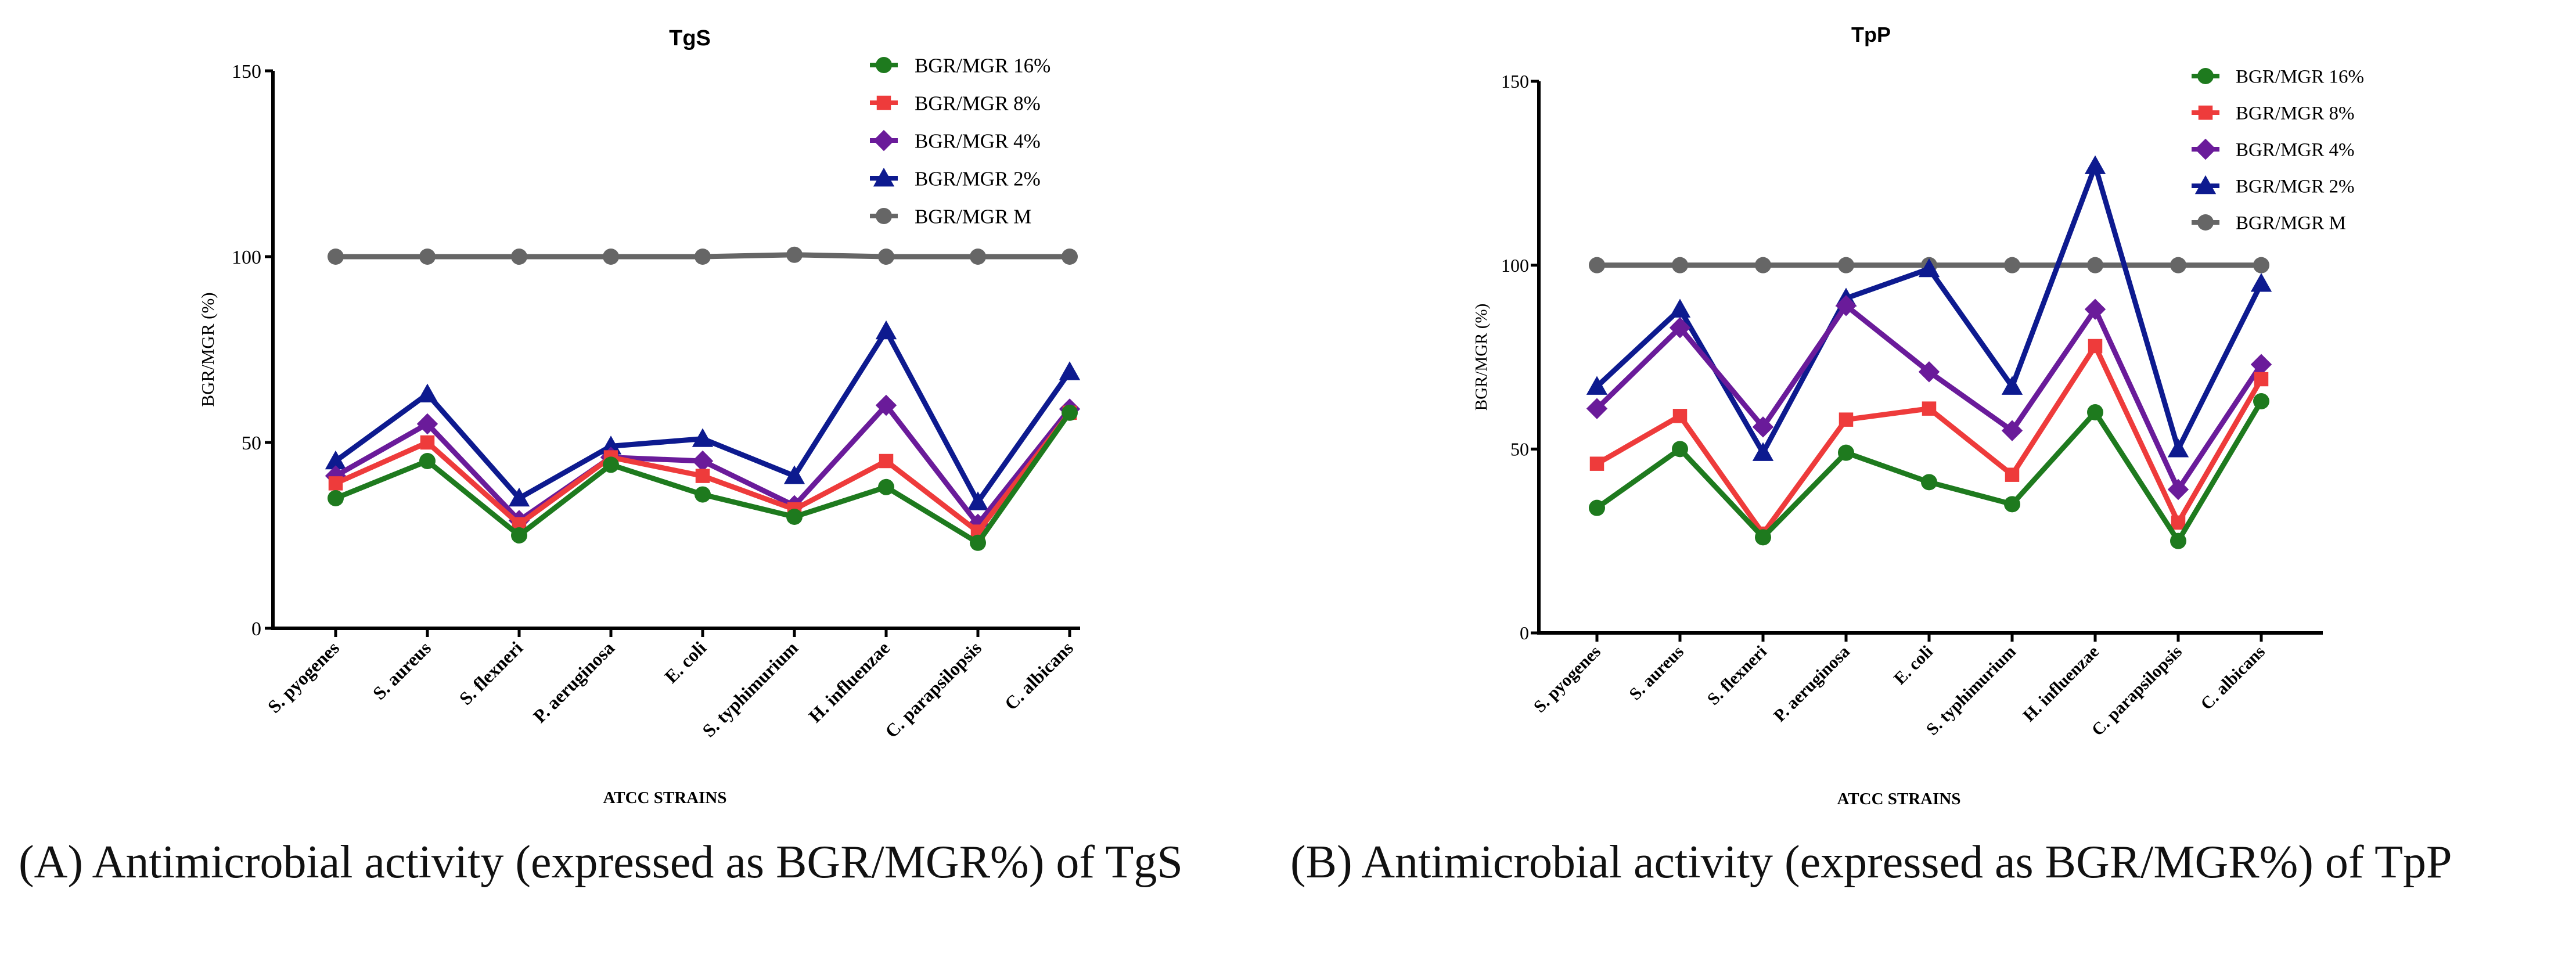 This screenshot has width=2576, height=979. What do you see at coordinates (849, 681) in the screenshot?
I see `x-tick-label: H. influenzae` at bounding box center [849, 681].